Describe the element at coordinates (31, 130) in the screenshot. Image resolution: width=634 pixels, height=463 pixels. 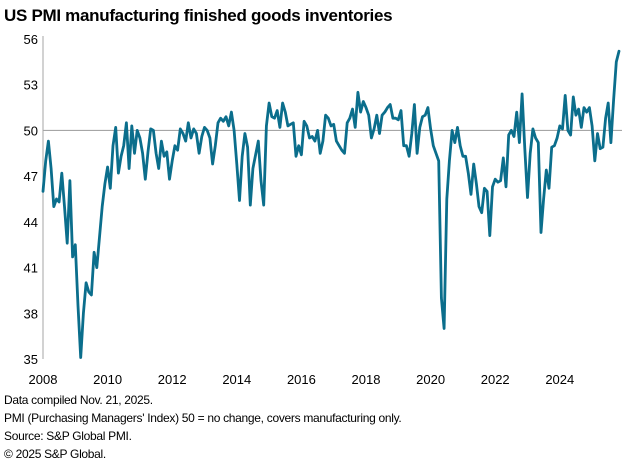
I see `y-tick-label: 50` at that location.